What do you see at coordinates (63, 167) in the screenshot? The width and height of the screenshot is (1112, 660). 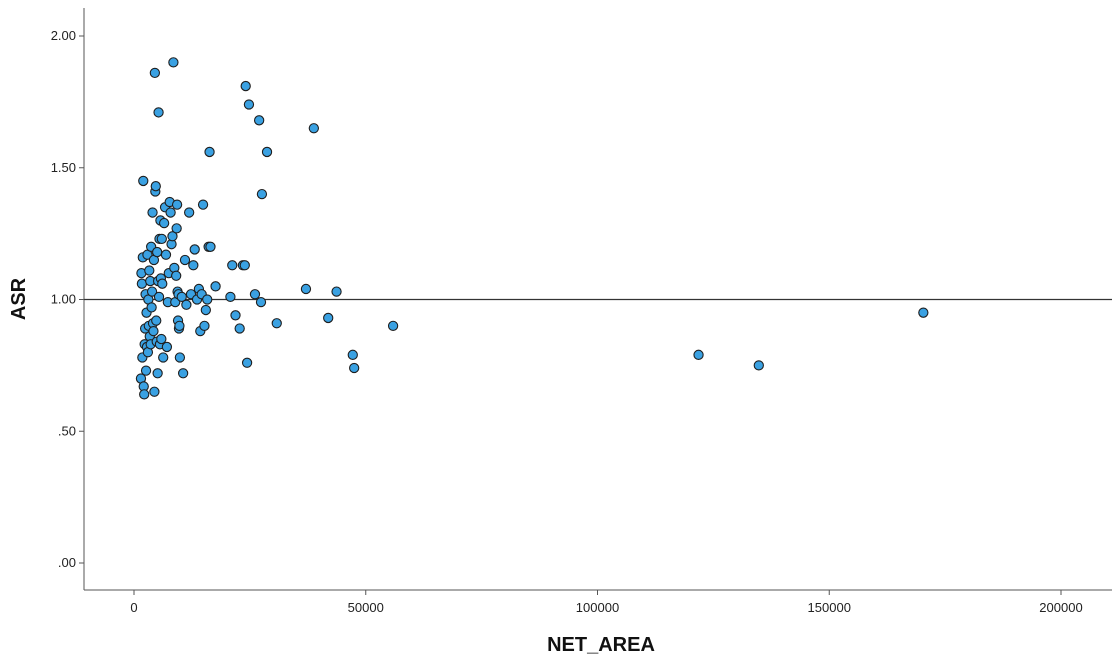 I see `y-tick-label: 1.50` at bounding box center [63, 167].